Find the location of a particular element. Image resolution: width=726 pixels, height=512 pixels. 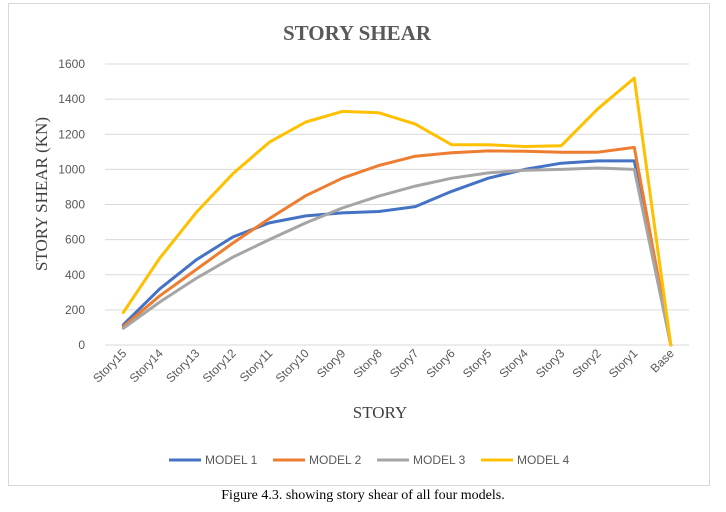

x-axis-title: STORY is located at coordinates (380, 412).